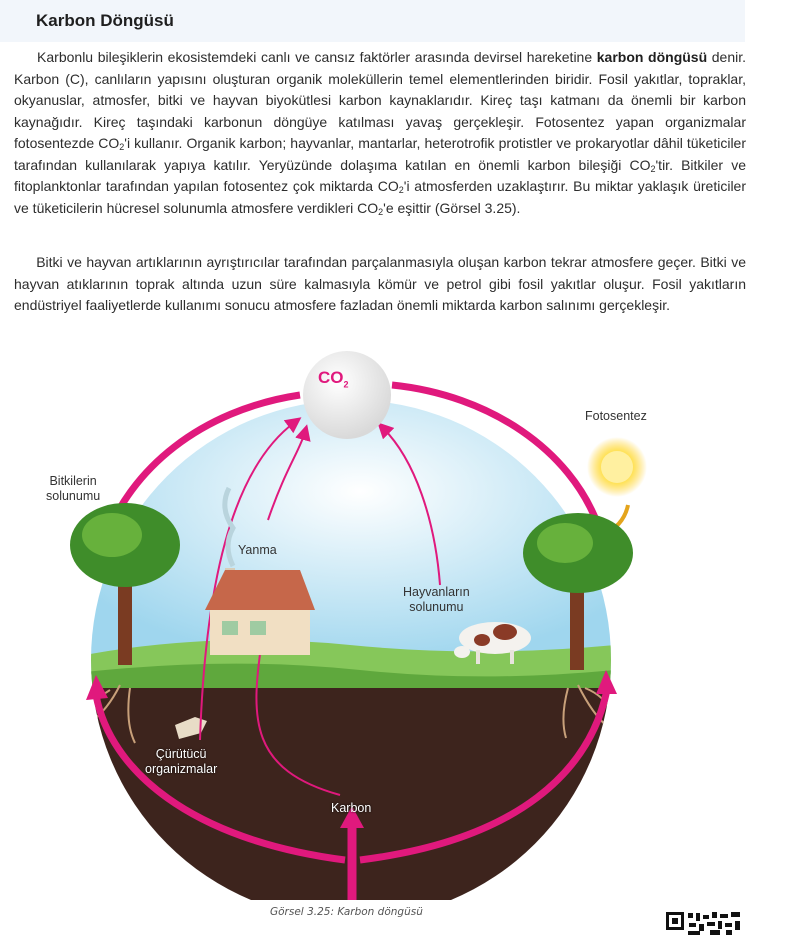  I want to click on left-tree-highlight, so click(112, 535).